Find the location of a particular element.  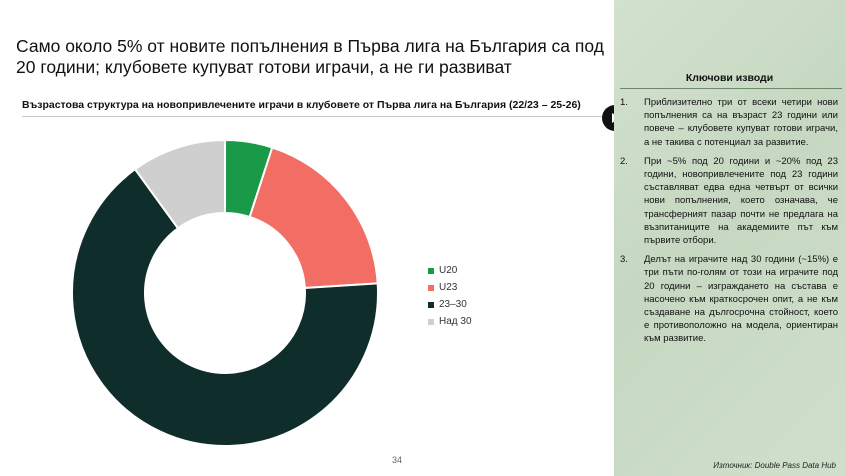

legend-label: 23–30 is located at coordinates (453, 304).